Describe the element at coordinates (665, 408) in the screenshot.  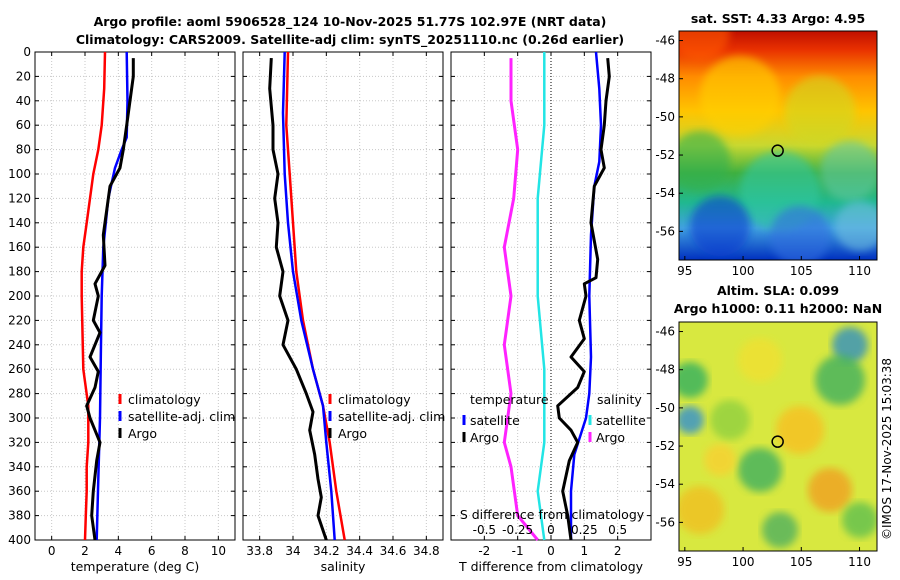
I see `map-y-tick-label: -50` at that location.